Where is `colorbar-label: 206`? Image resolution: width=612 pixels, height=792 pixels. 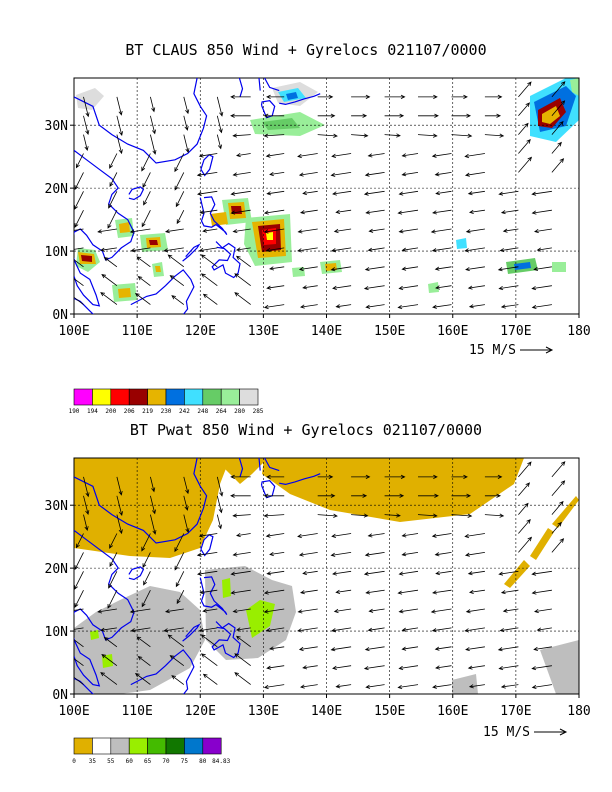
colorbar-label: 206 is located at coordinates (129, 411).